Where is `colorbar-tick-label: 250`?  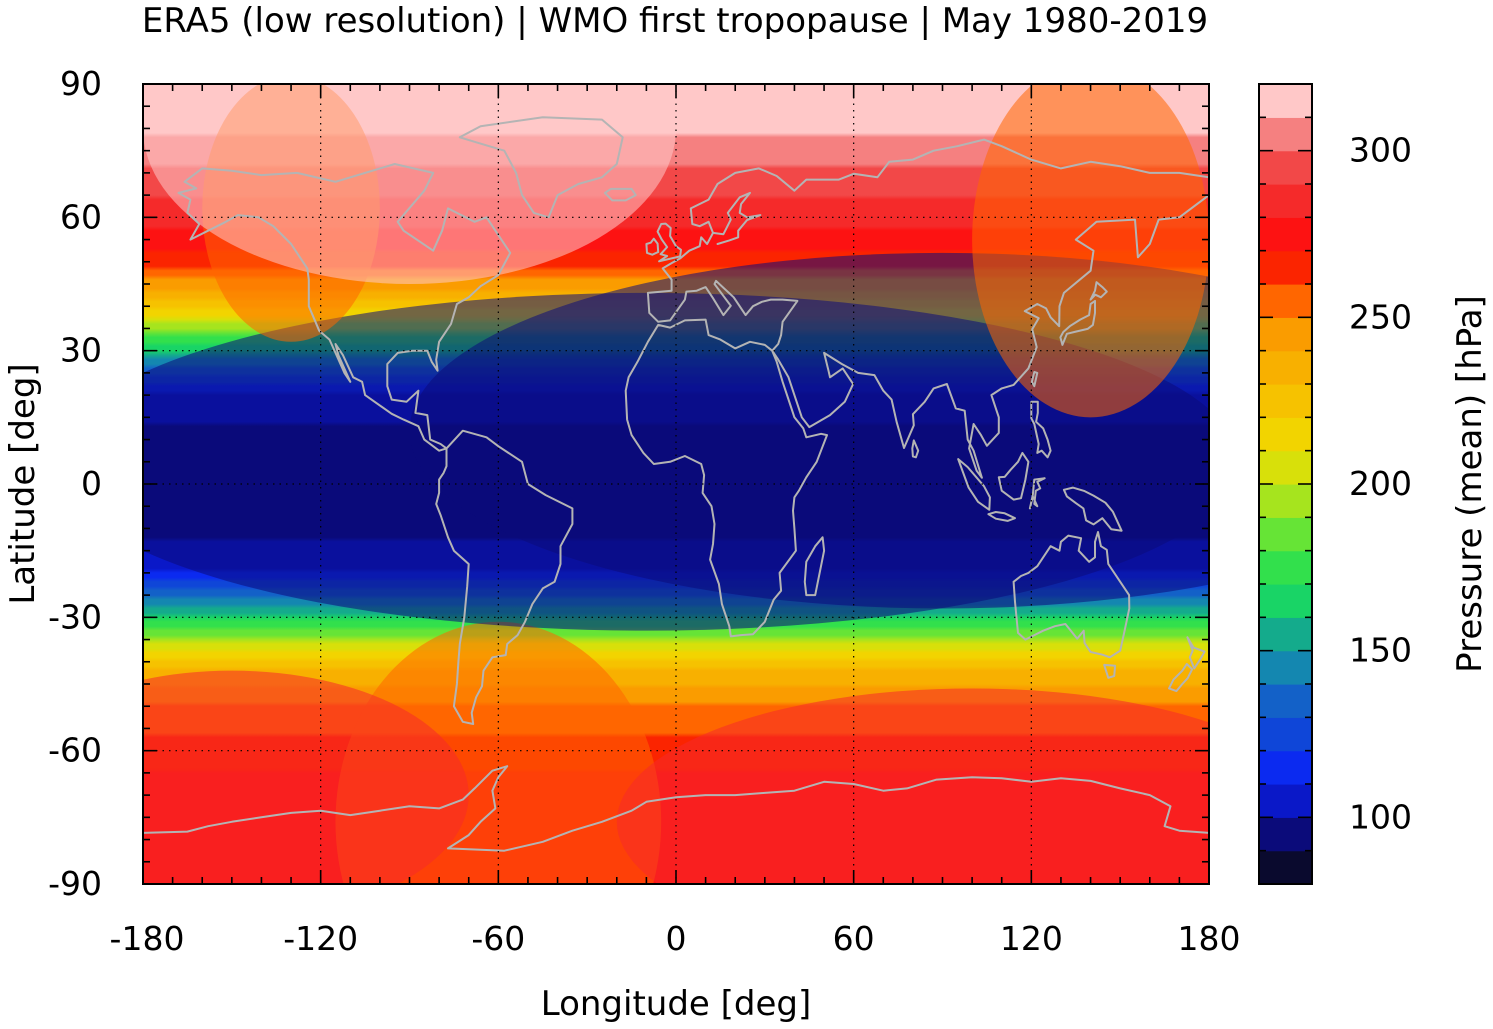 colorbar-tick-label: 250 is located at coordinates (1380, 316).